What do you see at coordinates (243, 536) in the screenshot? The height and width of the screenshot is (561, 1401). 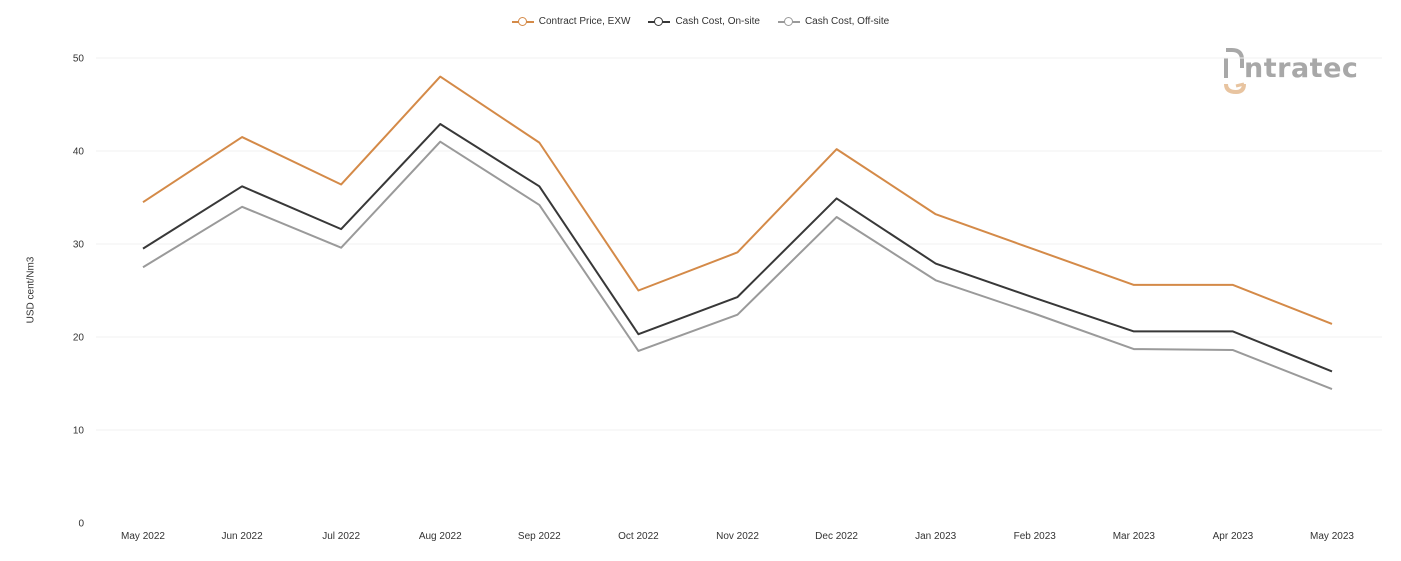 I see `x-tick-label: Jun 2022` at bounding box center [243, 536].